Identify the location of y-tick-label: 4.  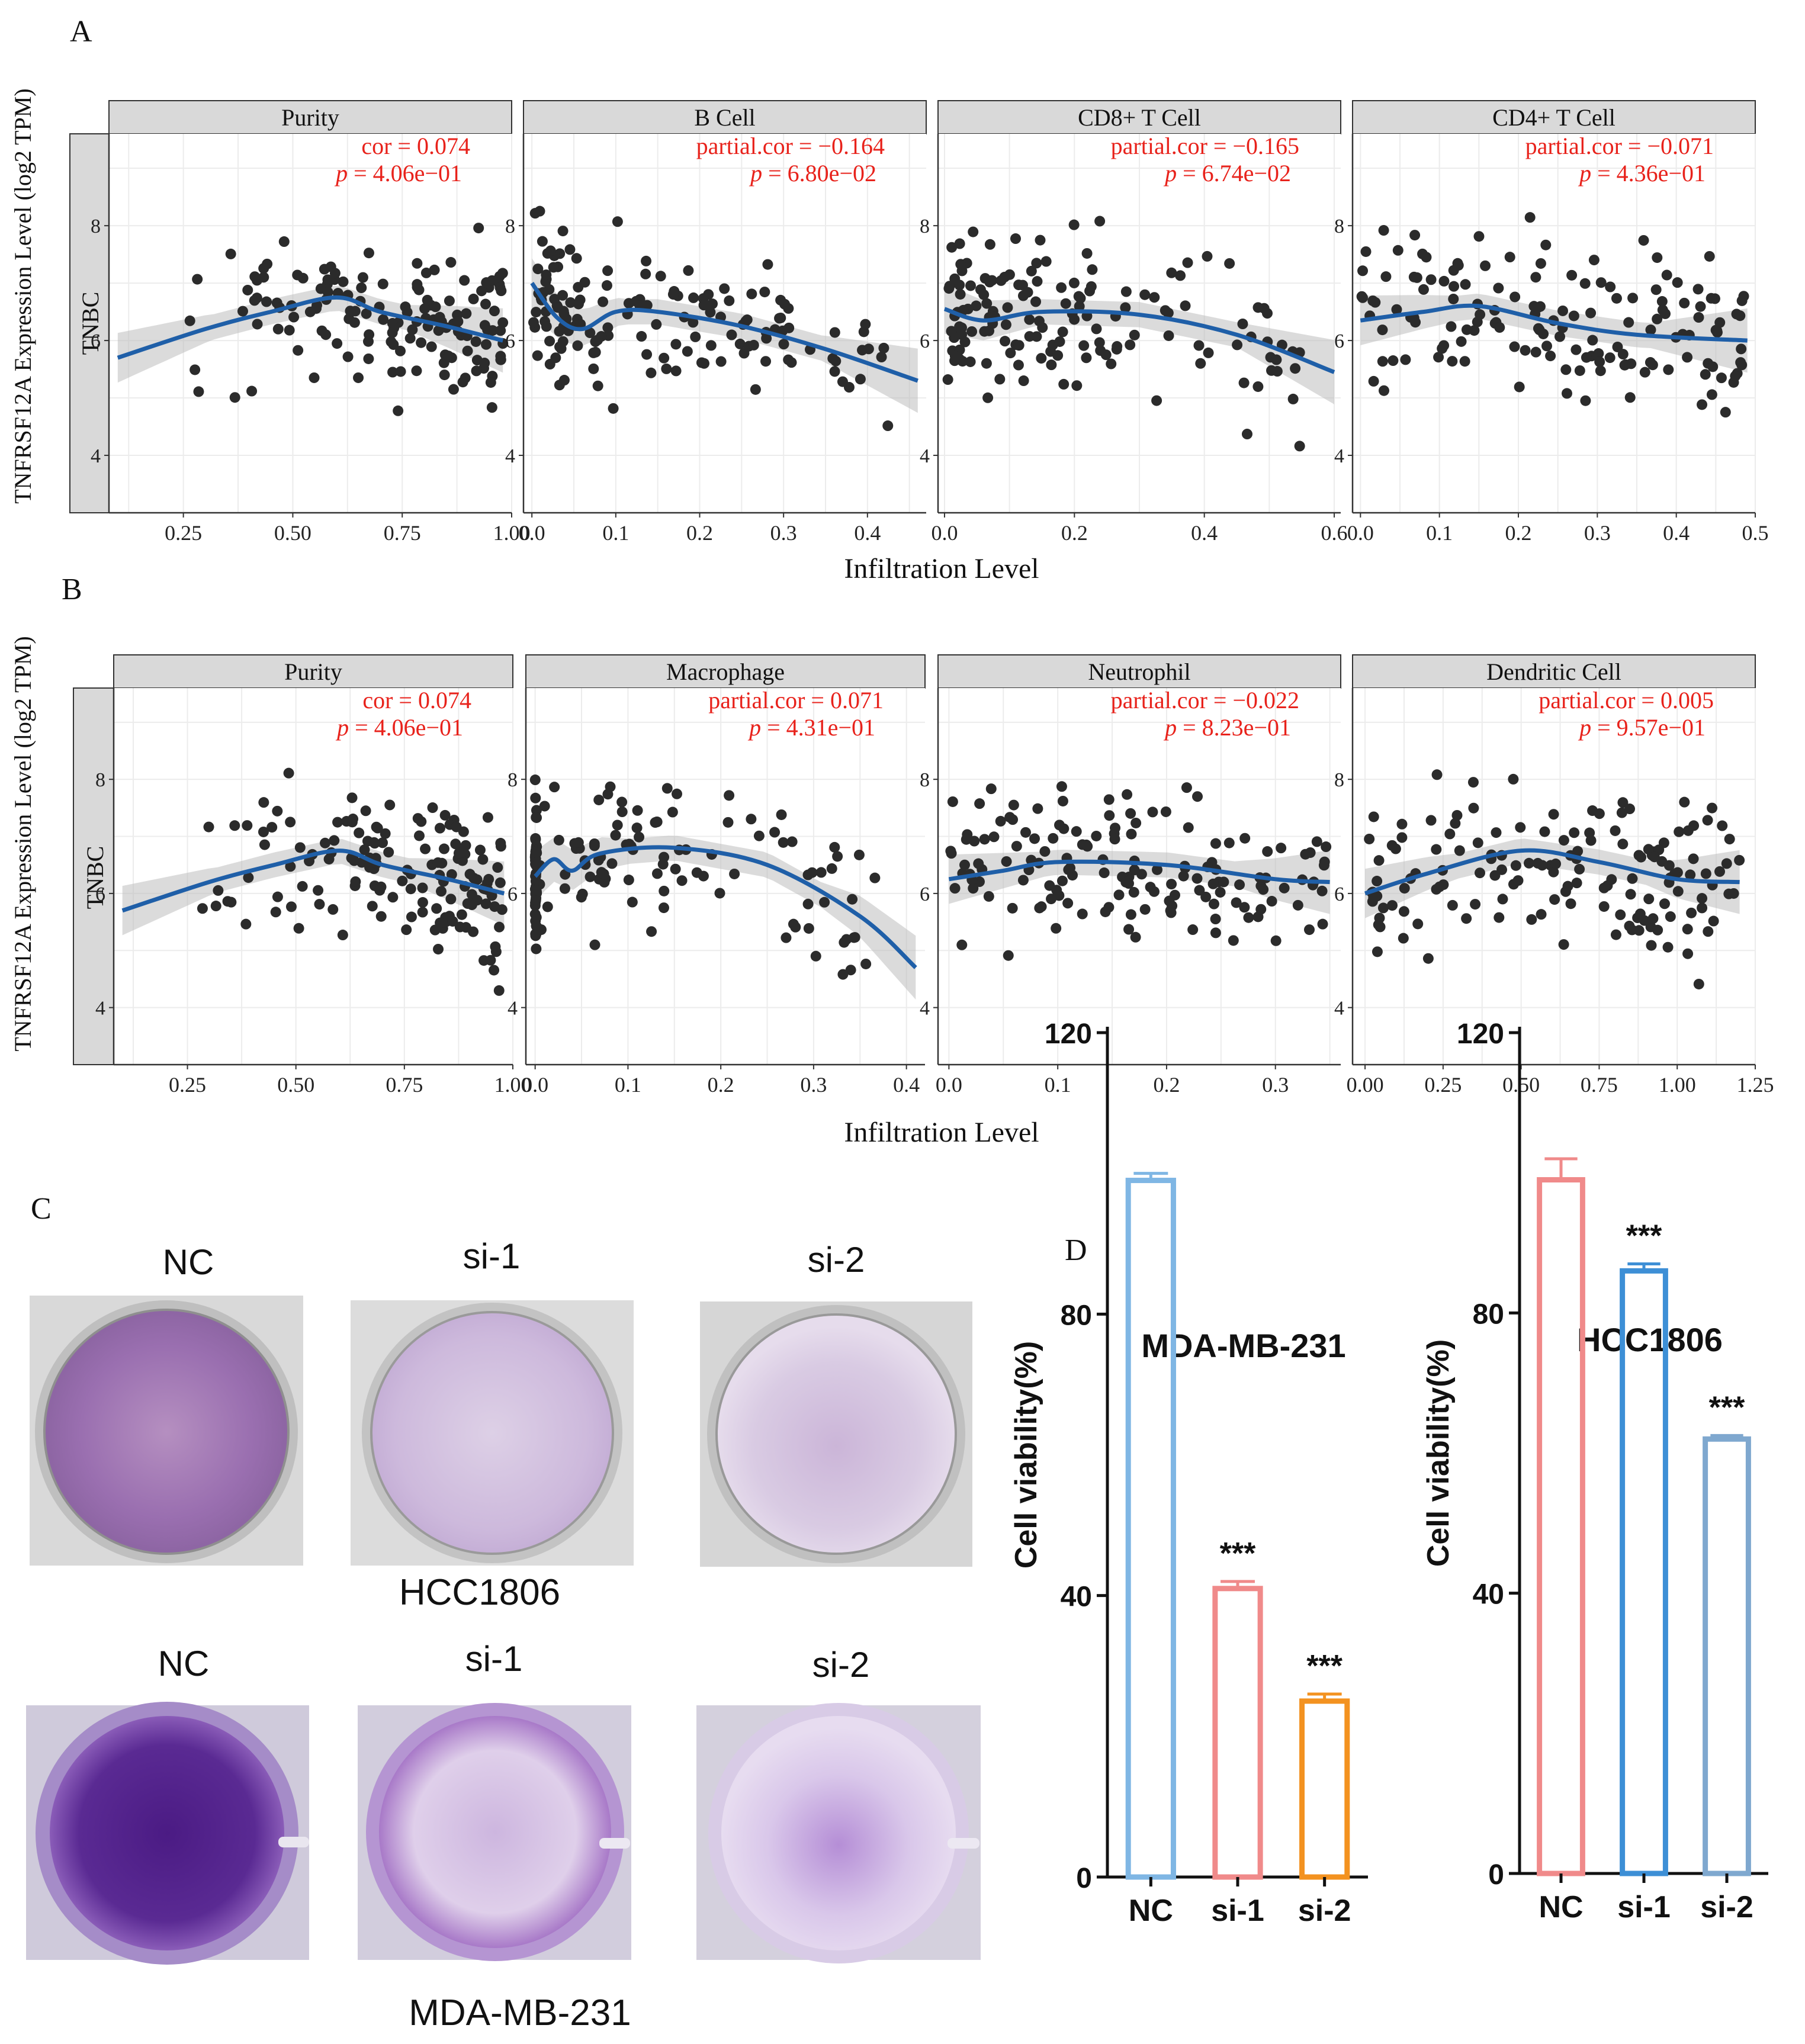
(1339, 456).